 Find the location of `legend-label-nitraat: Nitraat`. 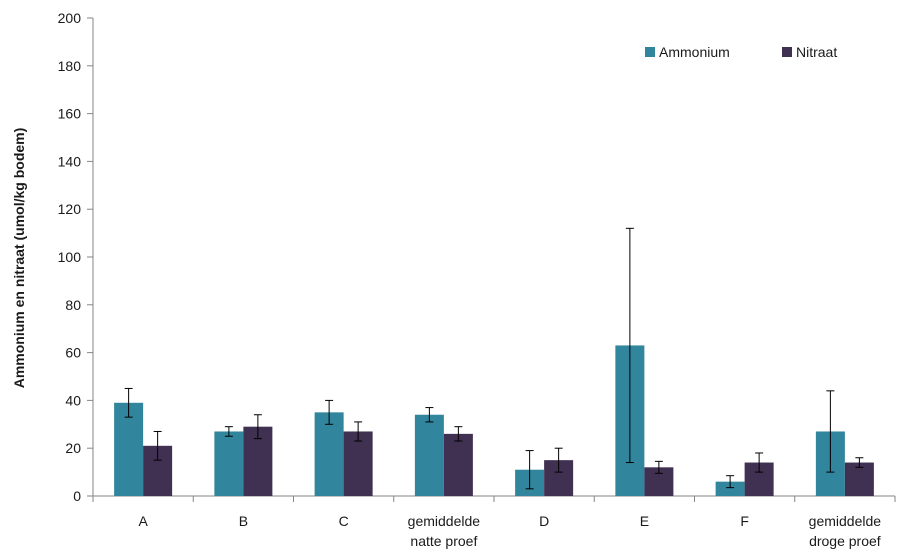

legend-label-nitraat: Nitraat is located at coordinates (816, 52).